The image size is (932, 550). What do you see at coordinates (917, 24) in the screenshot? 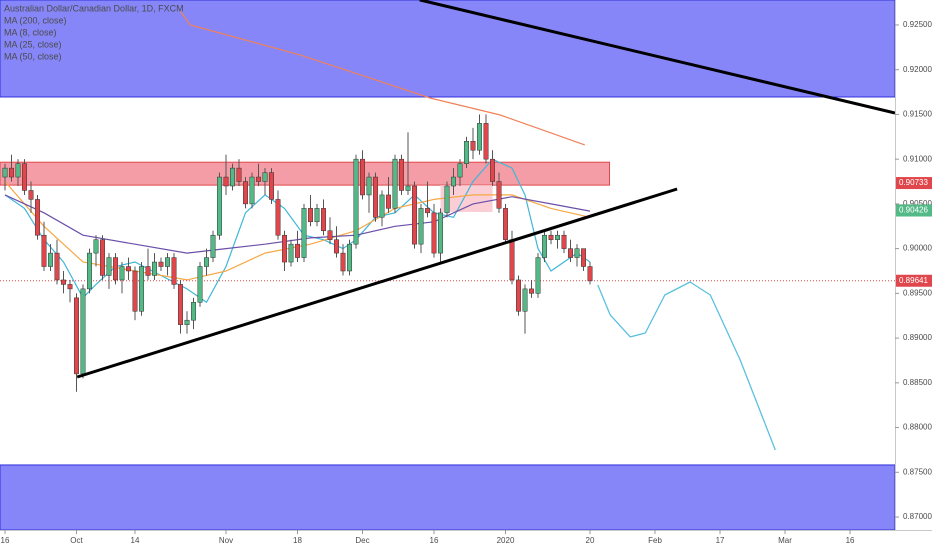
I see `y-tick-label: 0.92500` at bounding box center [917, 24].